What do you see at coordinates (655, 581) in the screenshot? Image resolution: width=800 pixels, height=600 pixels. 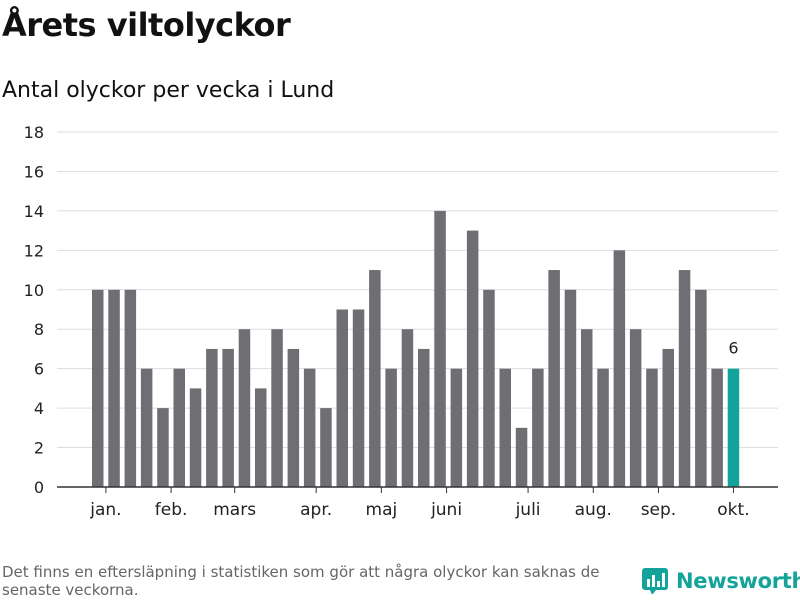 I see `newsworthy-logo-icon` at bounding box center [655, 581].